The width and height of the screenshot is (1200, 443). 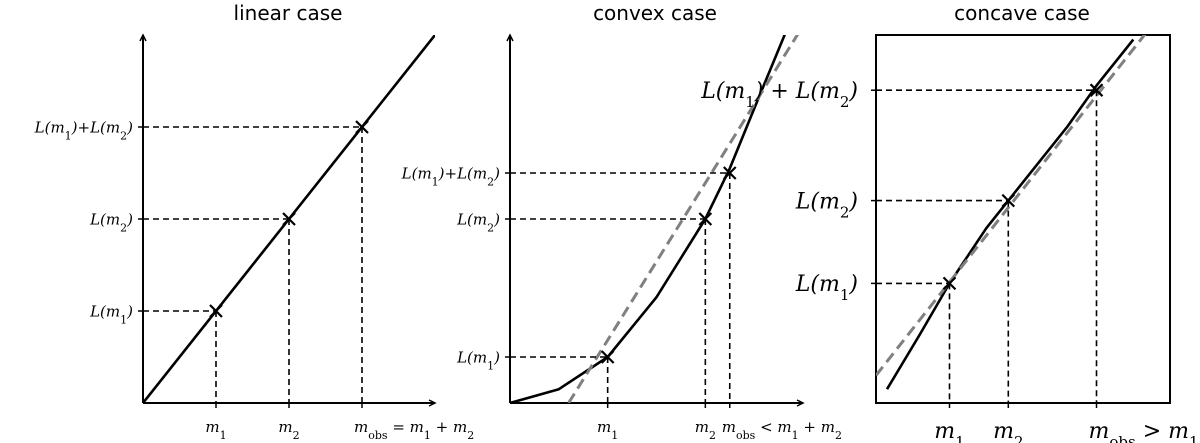 What do you see at coordinates (1144, 431) in the screenshot?
I see `x-tick-label: mobs > m1 + m2` at bounding box center [1144, 431].